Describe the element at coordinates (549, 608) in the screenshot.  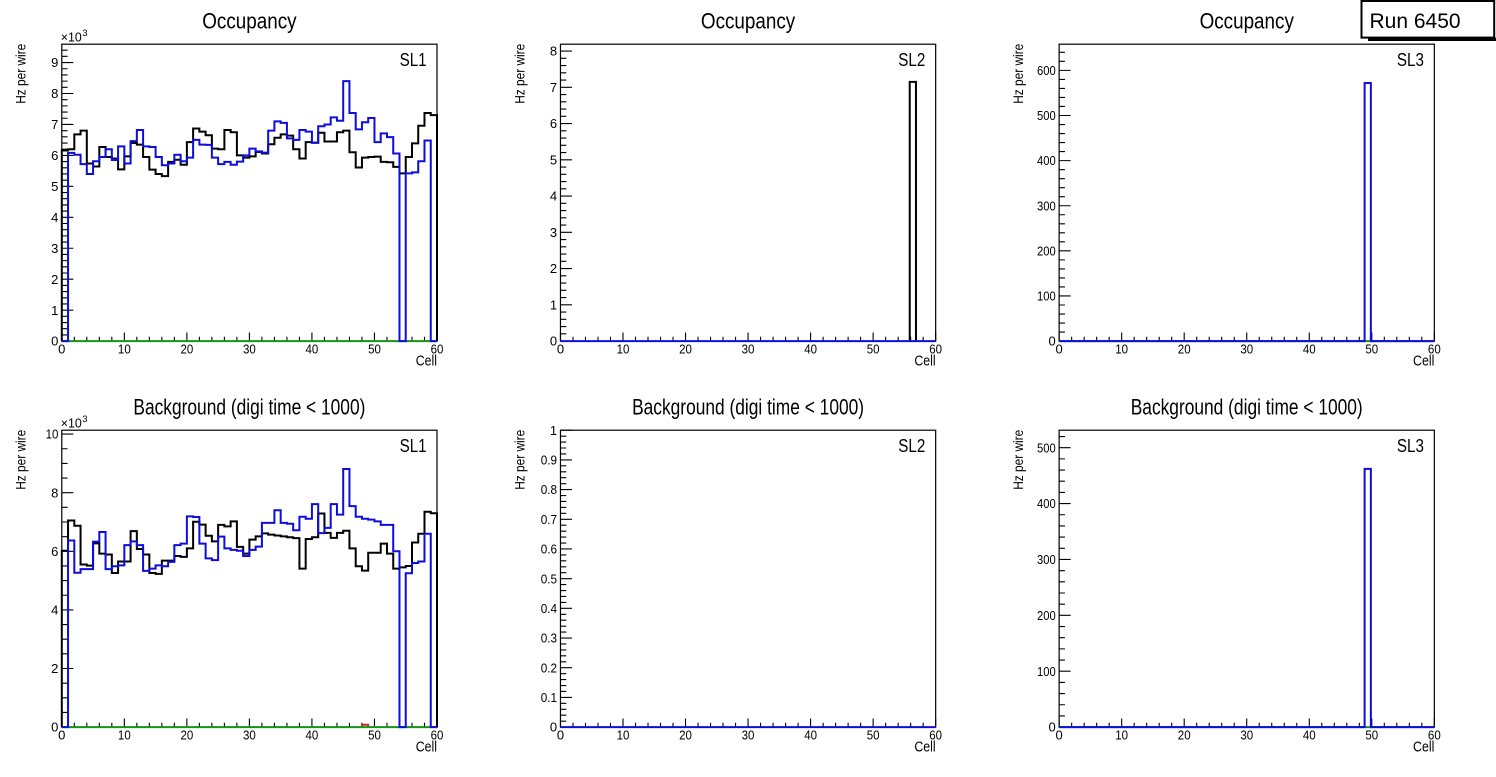
I see `svg-text: 0.4` at that location.